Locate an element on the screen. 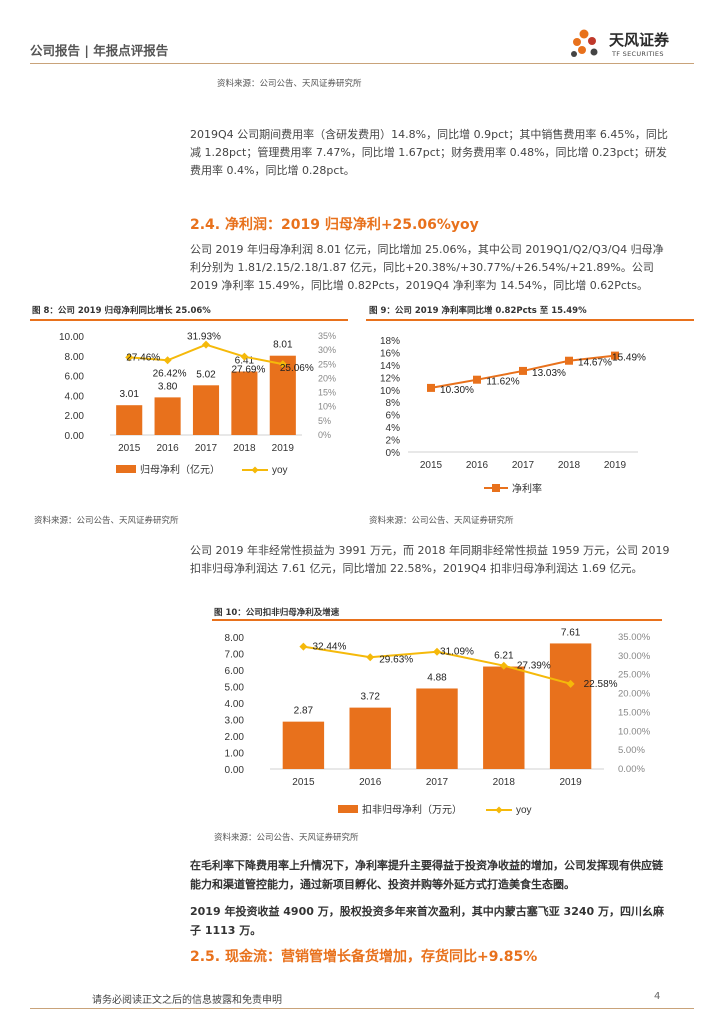 The height and width of the screenshot is (1024, 724). chart10-x-tick-label: 2018 is located at coordinates (504, 782).